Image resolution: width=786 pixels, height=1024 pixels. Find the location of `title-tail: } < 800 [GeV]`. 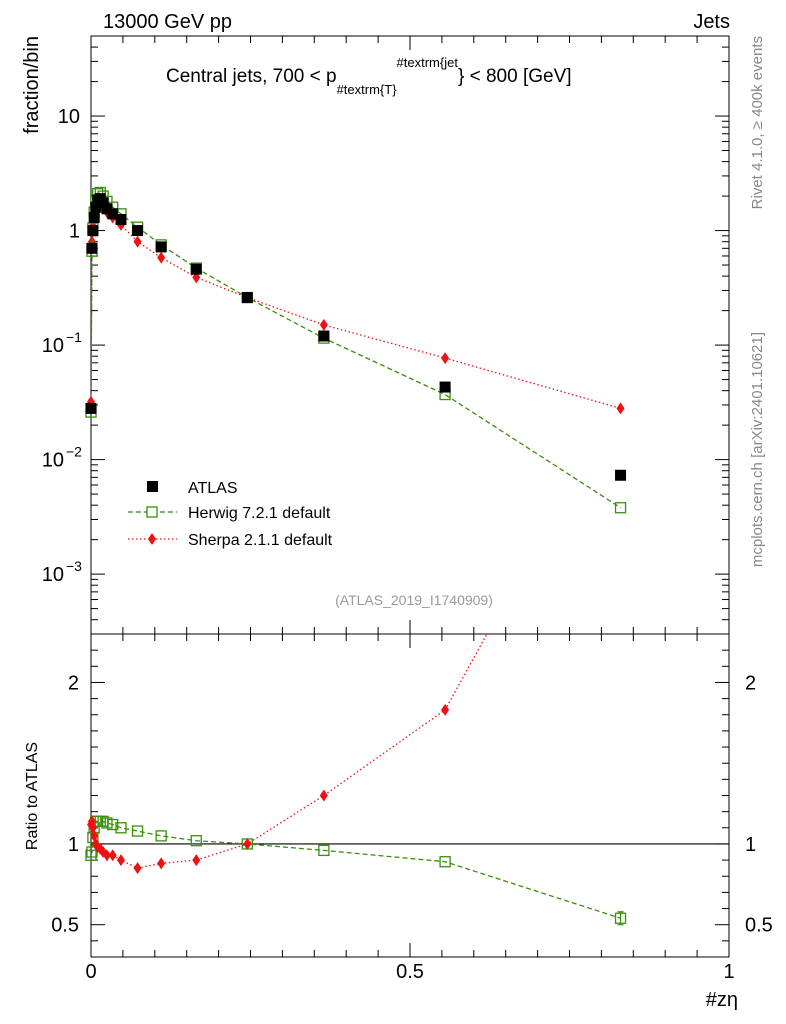

title-tail: } < 800 [GeV] is located at coordinates (515, 76).